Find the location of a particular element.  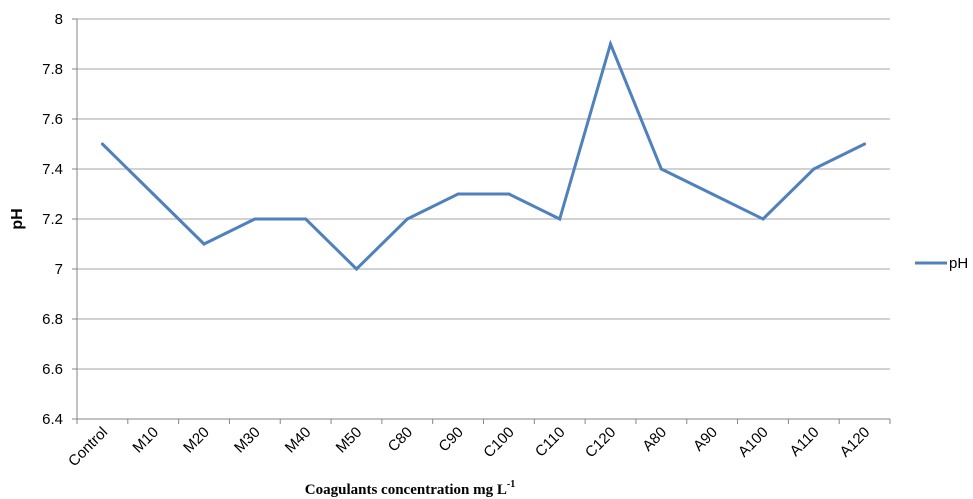

x-tick-label: A120 is located at coordinates (855, 442).